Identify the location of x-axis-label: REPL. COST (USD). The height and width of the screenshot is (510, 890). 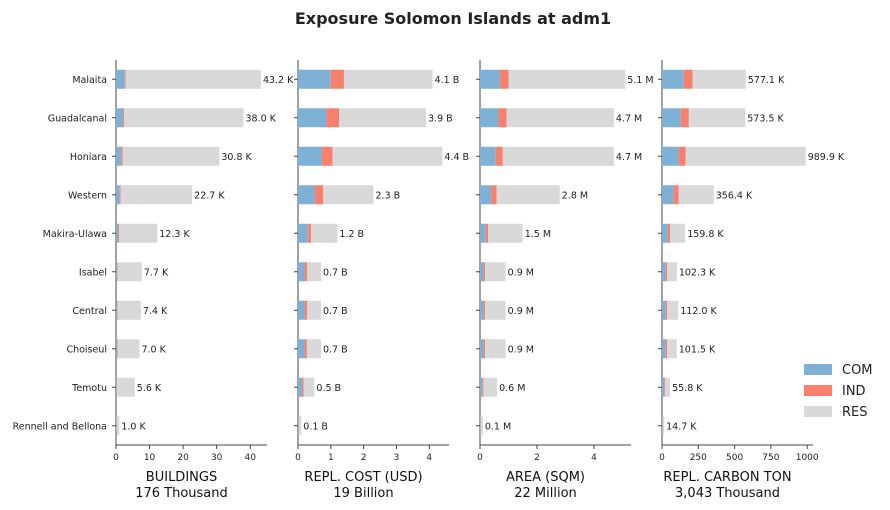
(363, 477).